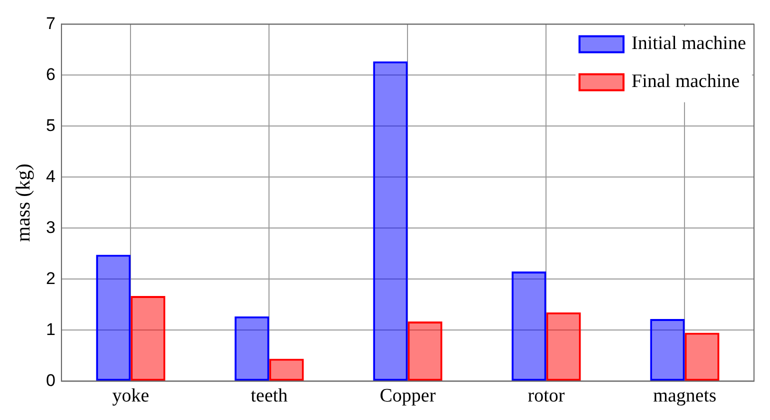 The width and height of the screenshot is (770, 420). Describe the element at coordinates (689, 43) in the screenshot. I see `legend-label: Initial machine` at that location.